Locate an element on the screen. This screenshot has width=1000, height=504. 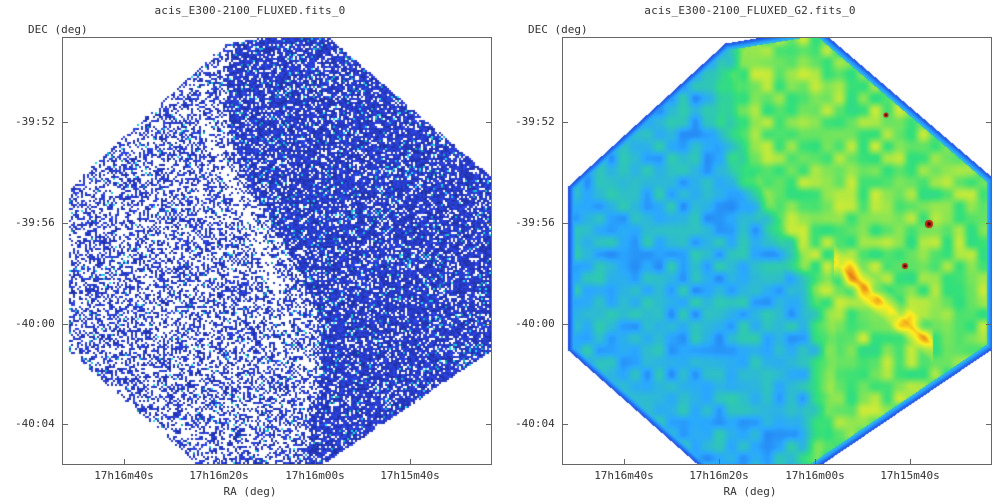
panel-title: acis_E300-2100_FLUXED.fits_0 is located at coordinates (250, 10).